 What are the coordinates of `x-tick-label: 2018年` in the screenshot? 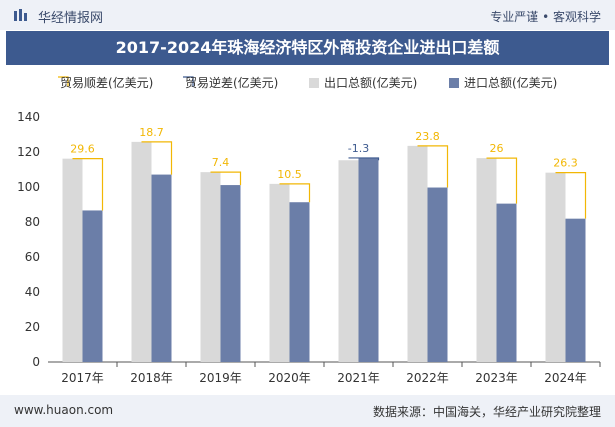 It's located at (151, 378).